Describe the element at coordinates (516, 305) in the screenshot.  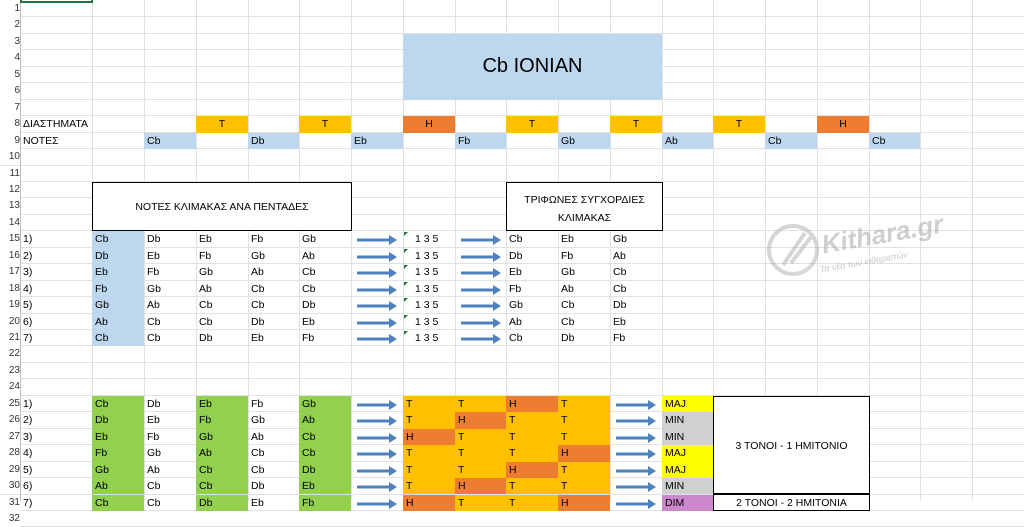
I see `triad-note-cell: Gb` at that location.